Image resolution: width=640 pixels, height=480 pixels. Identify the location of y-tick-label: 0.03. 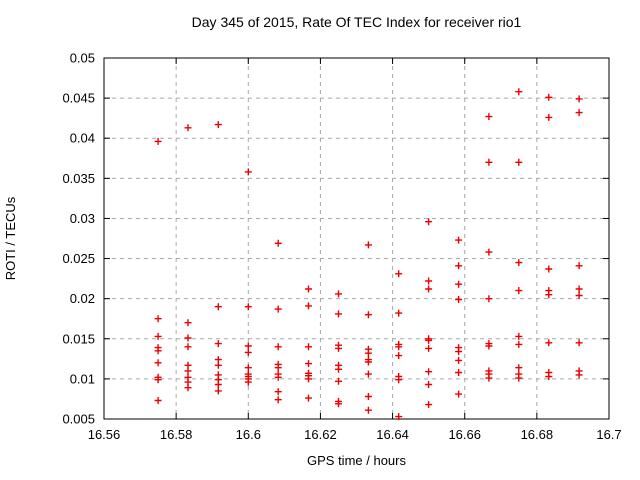
(82, 218).